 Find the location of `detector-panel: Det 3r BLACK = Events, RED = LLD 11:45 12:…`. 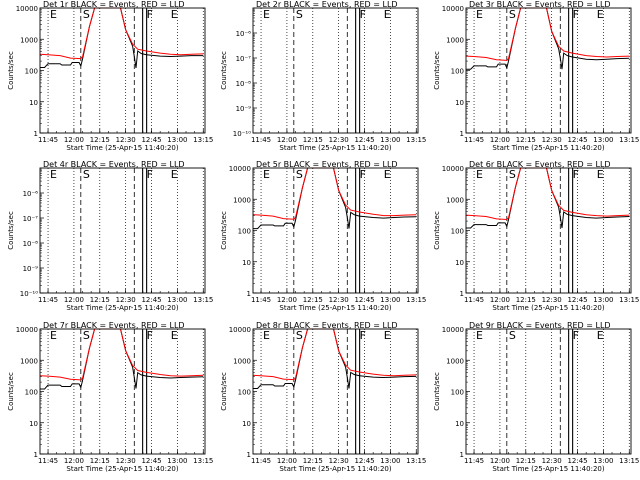

detector-panel: Det 3r BLACK = Events, RED = LLD 11:45 12:… is located at coordinates (536, 76).